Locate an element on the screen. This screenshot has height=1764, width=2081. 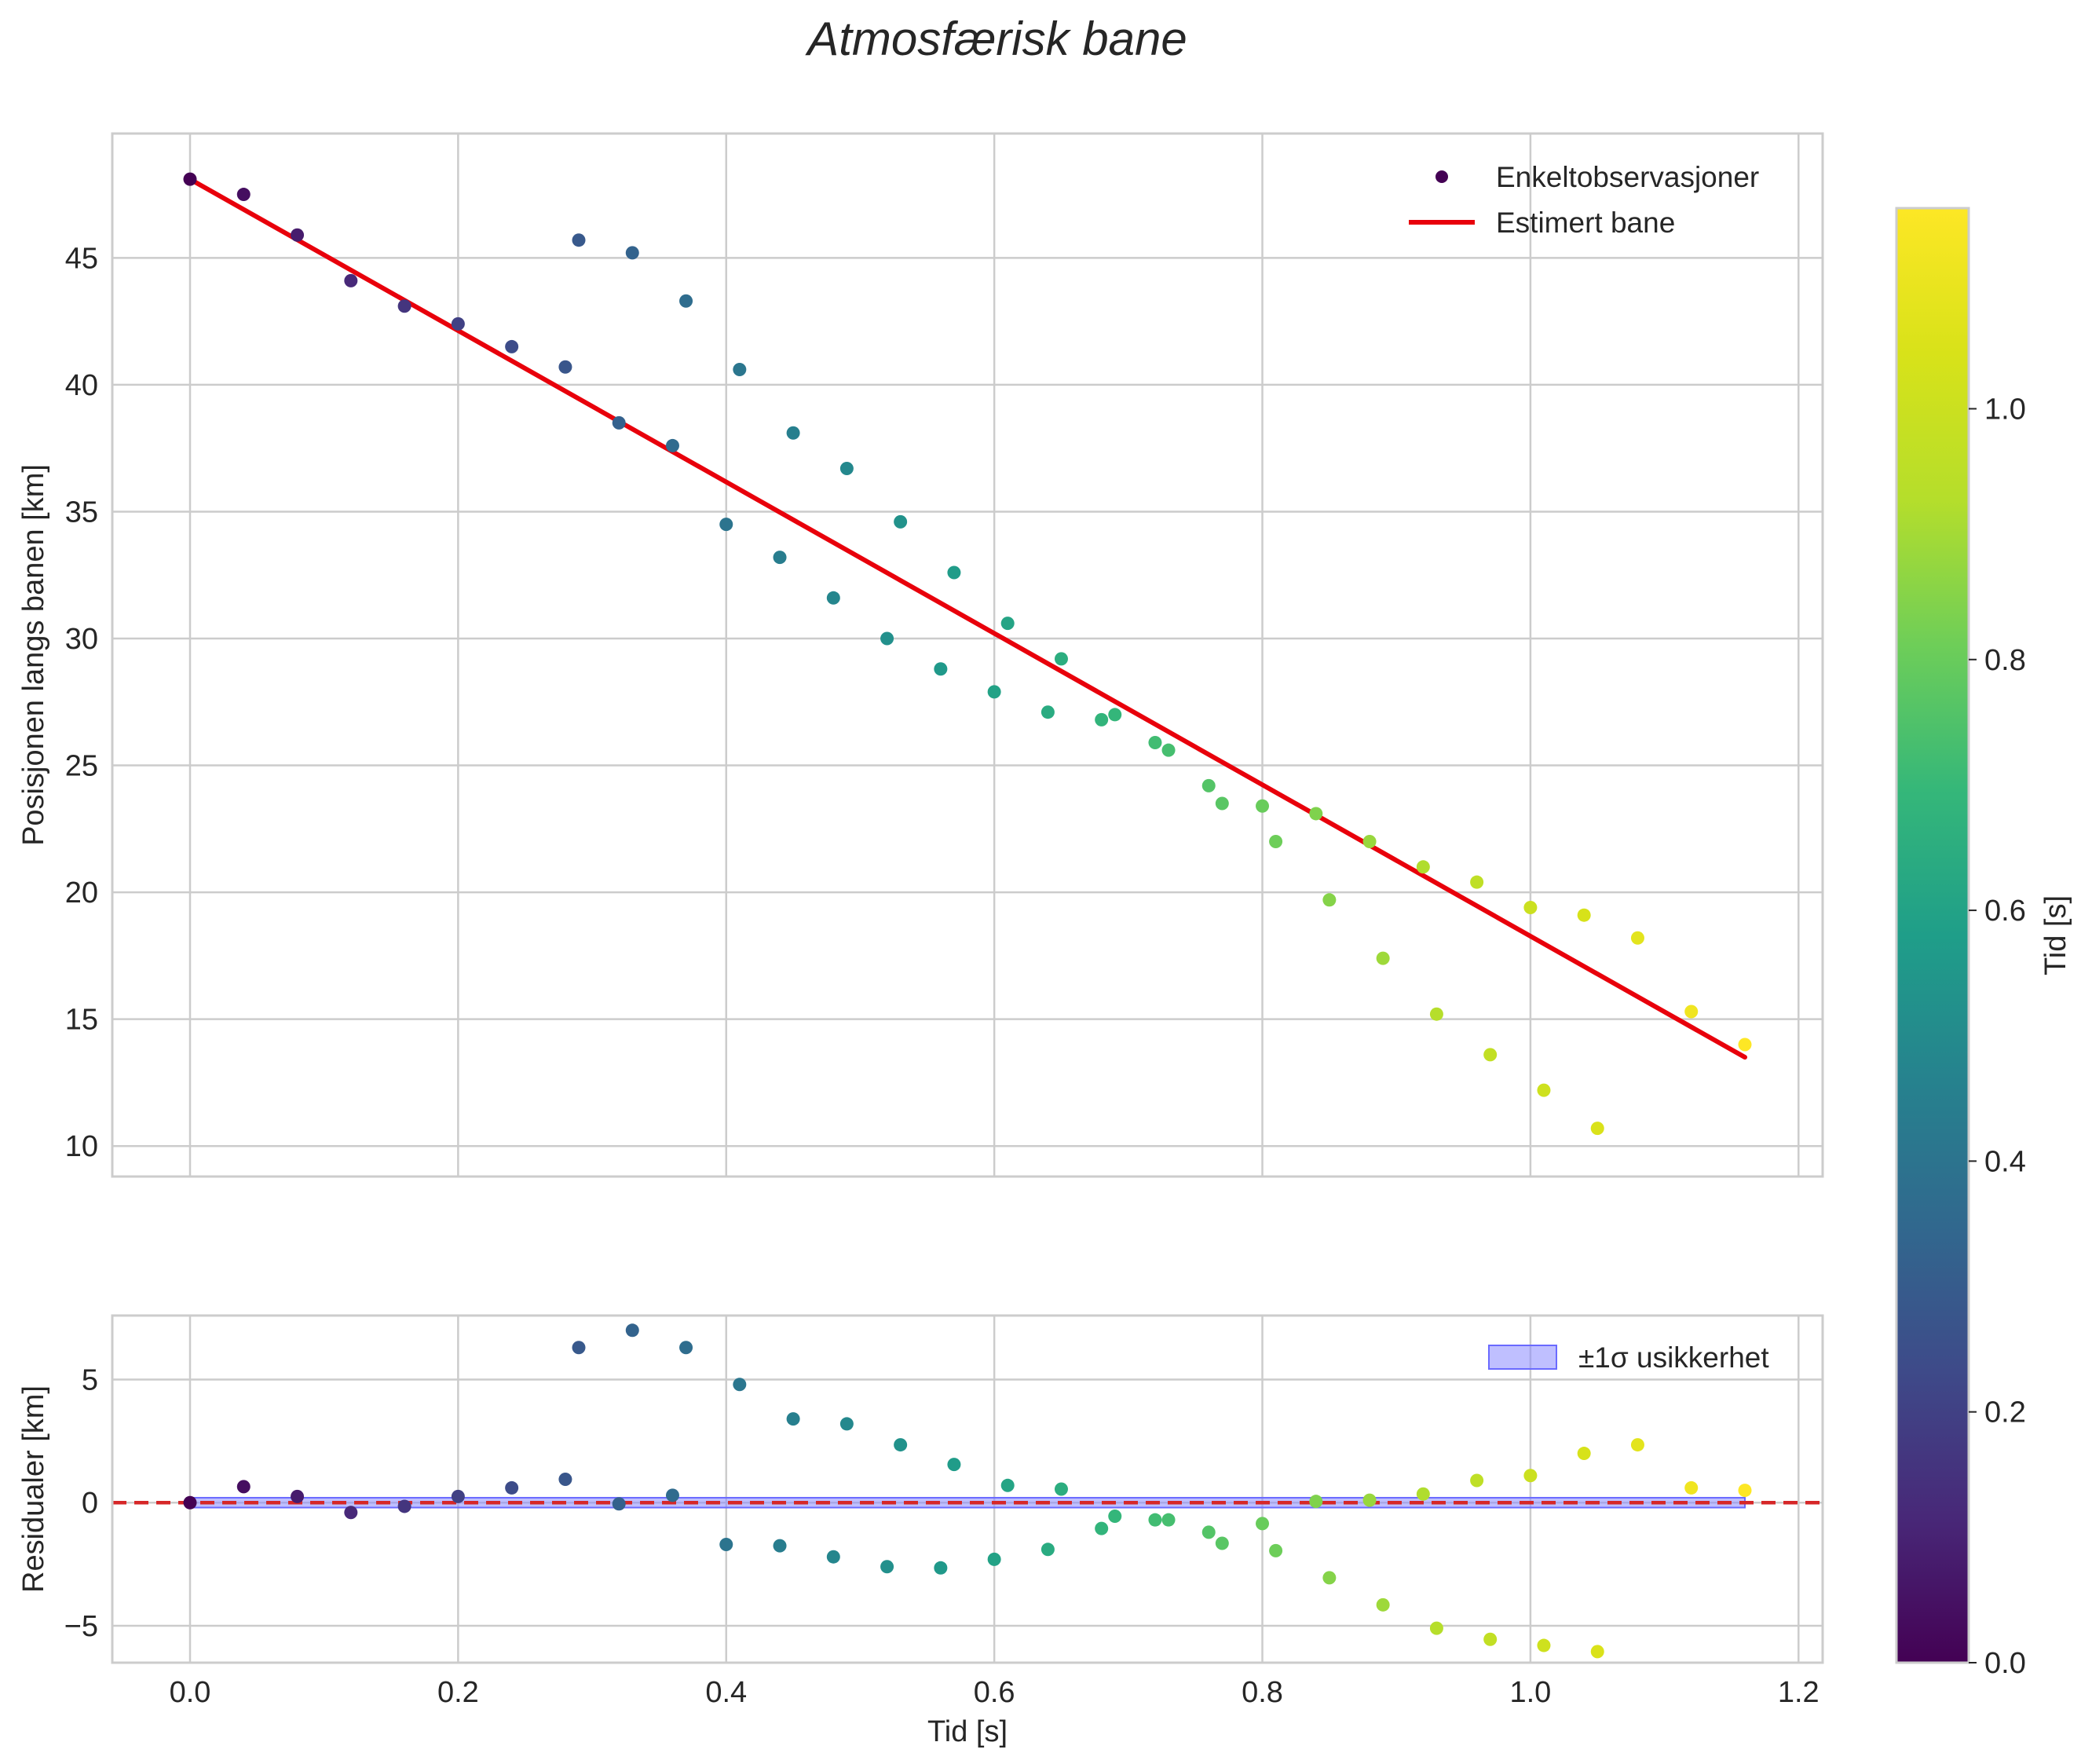
x-tick-label: 0.8 is located at coordinates (1262, 1692).